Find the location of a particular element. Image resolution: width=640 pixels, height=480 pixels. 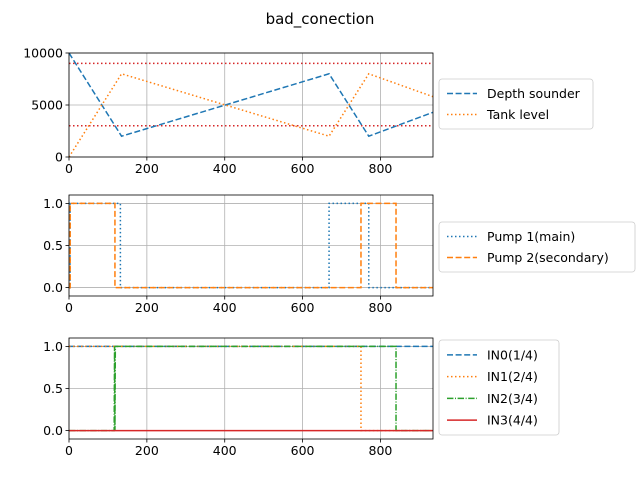

y-tick-label: 10000 is located at coordinates (43, 53).